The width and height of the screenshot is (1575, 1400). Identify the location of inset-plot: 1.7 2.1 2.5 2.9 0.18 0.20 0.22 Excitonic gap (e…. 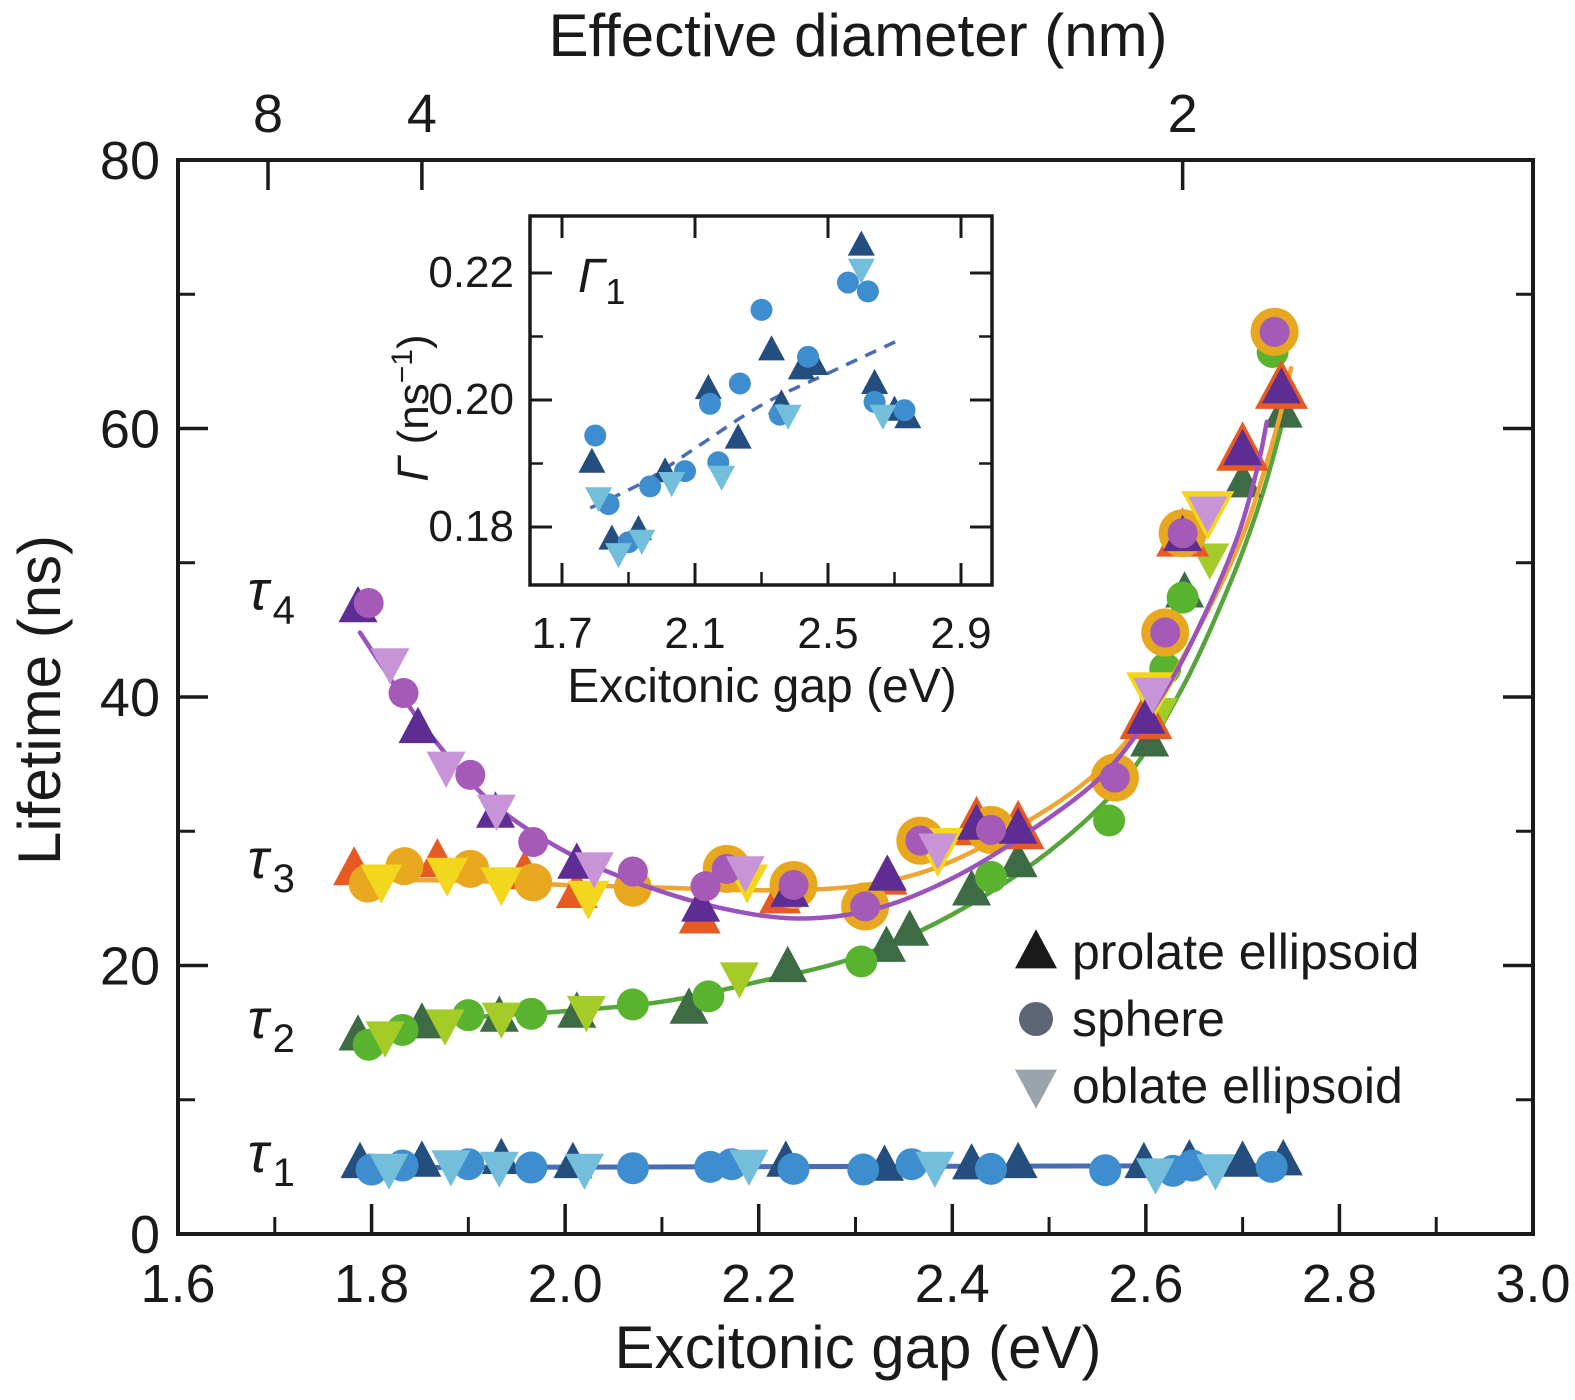
(690, 463).